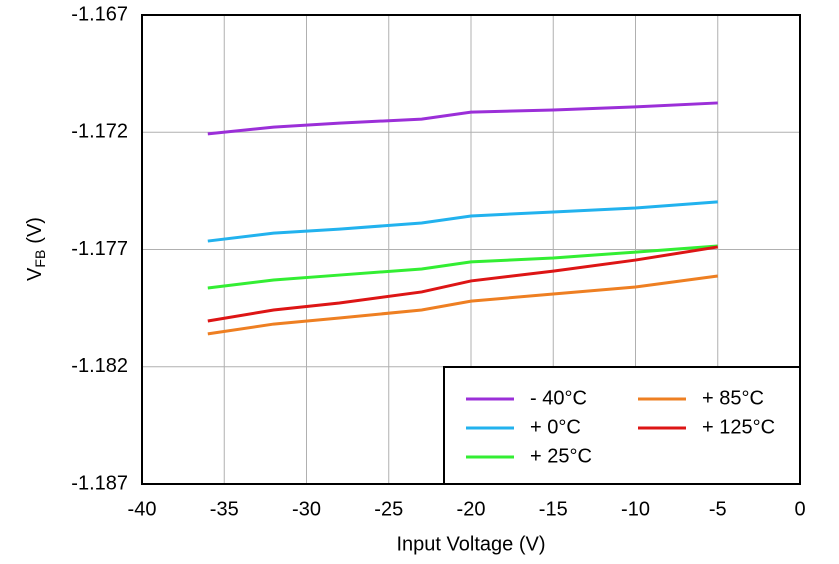  Describe the element at coordinates (224, 509) in the screenshot. I see `x-tick-label: -35` at that location.